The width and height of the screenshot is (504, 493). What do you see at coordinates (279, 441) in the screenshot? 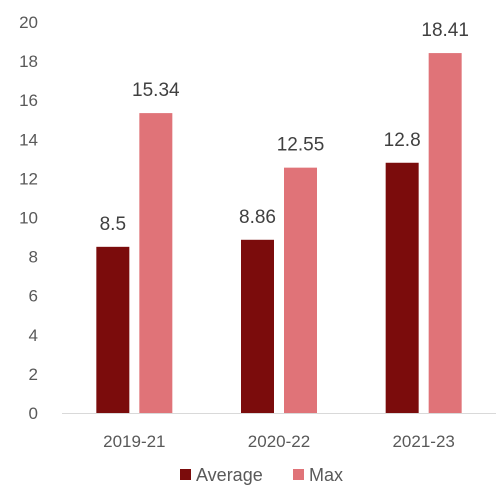
I see `x-tick-label: 2020-22` at bounding box center [279, 441].